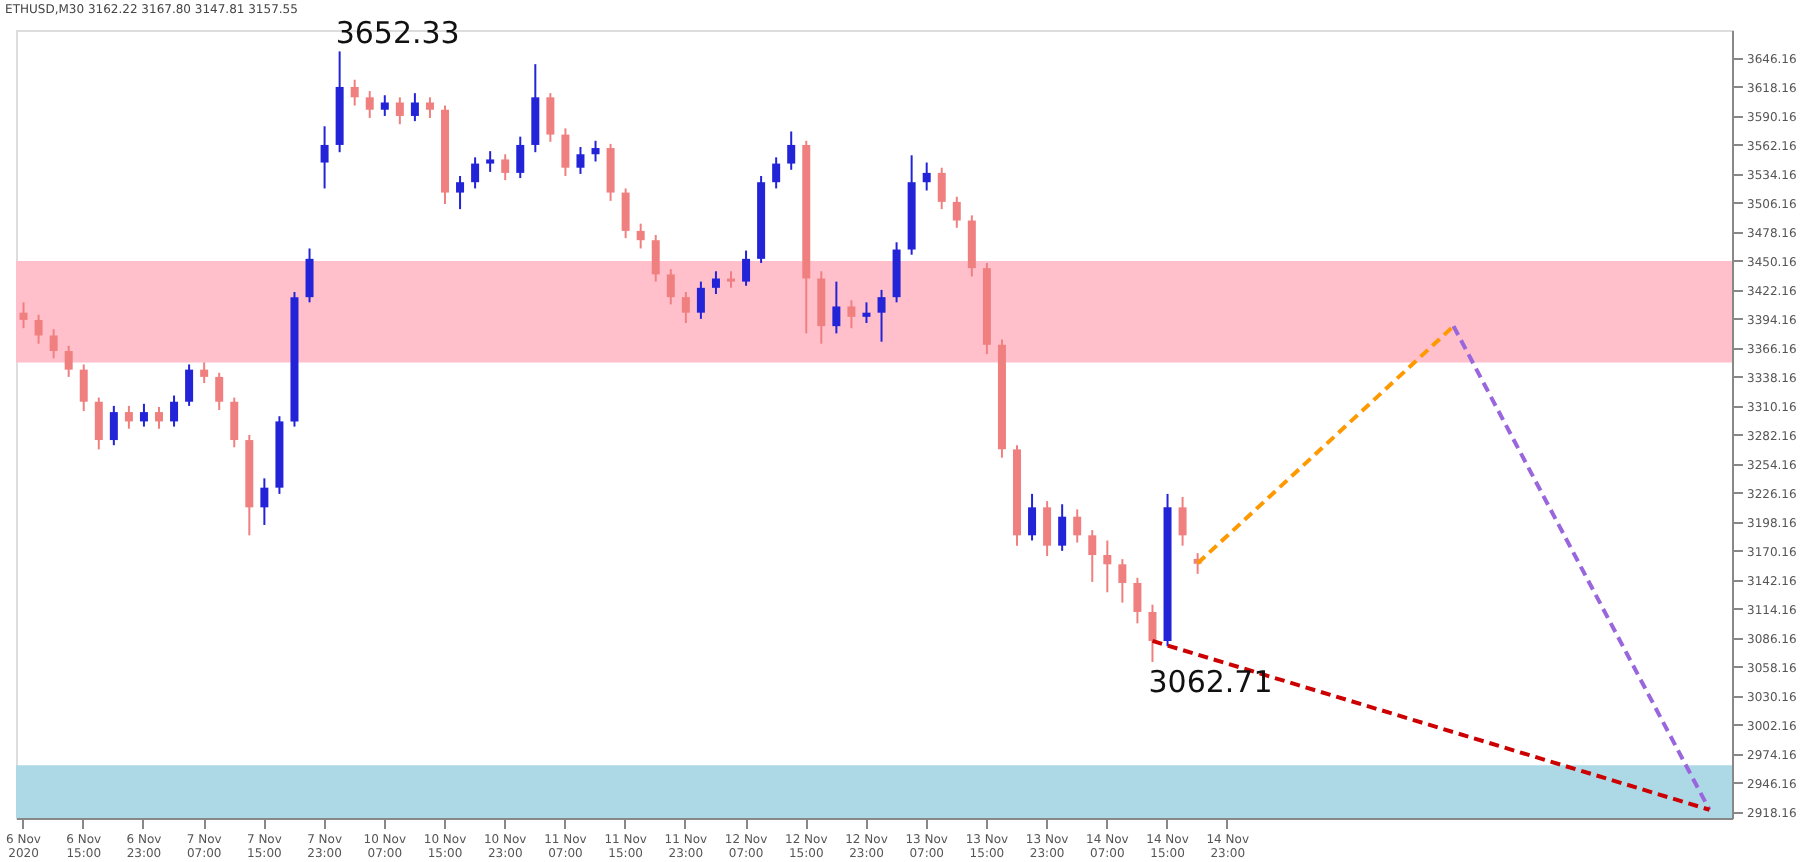 The width and height of the screenshot is (1800, 862). I want to click on annotation: 3652.33, so click(397, 33).